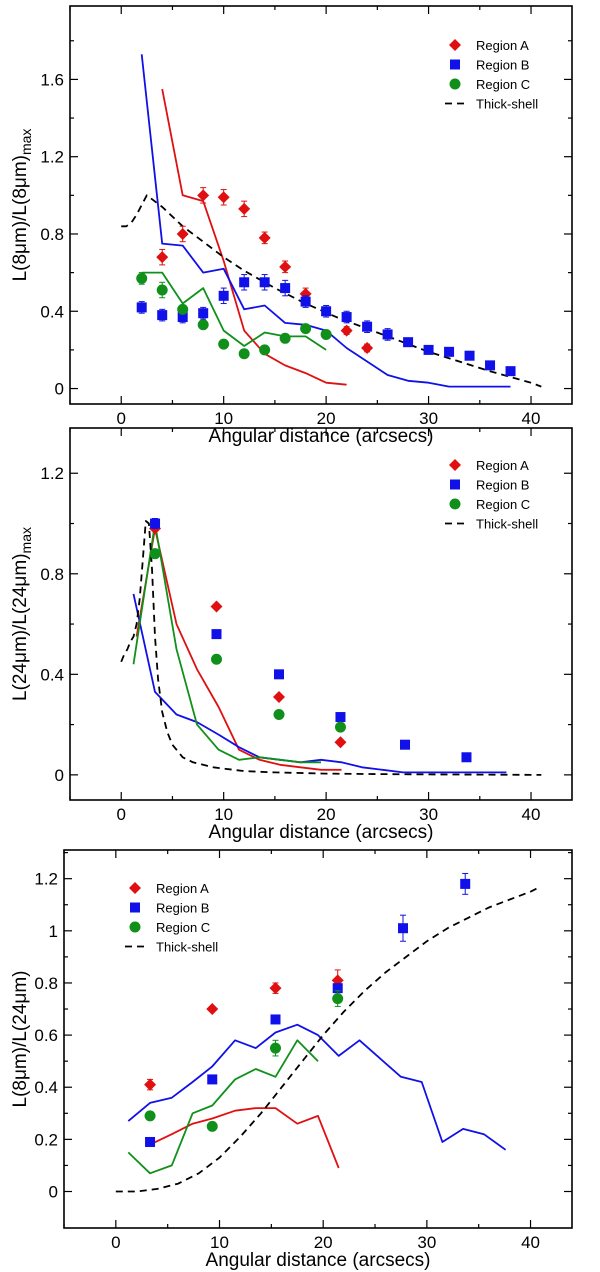 The height and width of the screenshot is (1272, 600). I want to click on y-axis-label-main: L(24μm)/L(24μm), so click(20, 627).